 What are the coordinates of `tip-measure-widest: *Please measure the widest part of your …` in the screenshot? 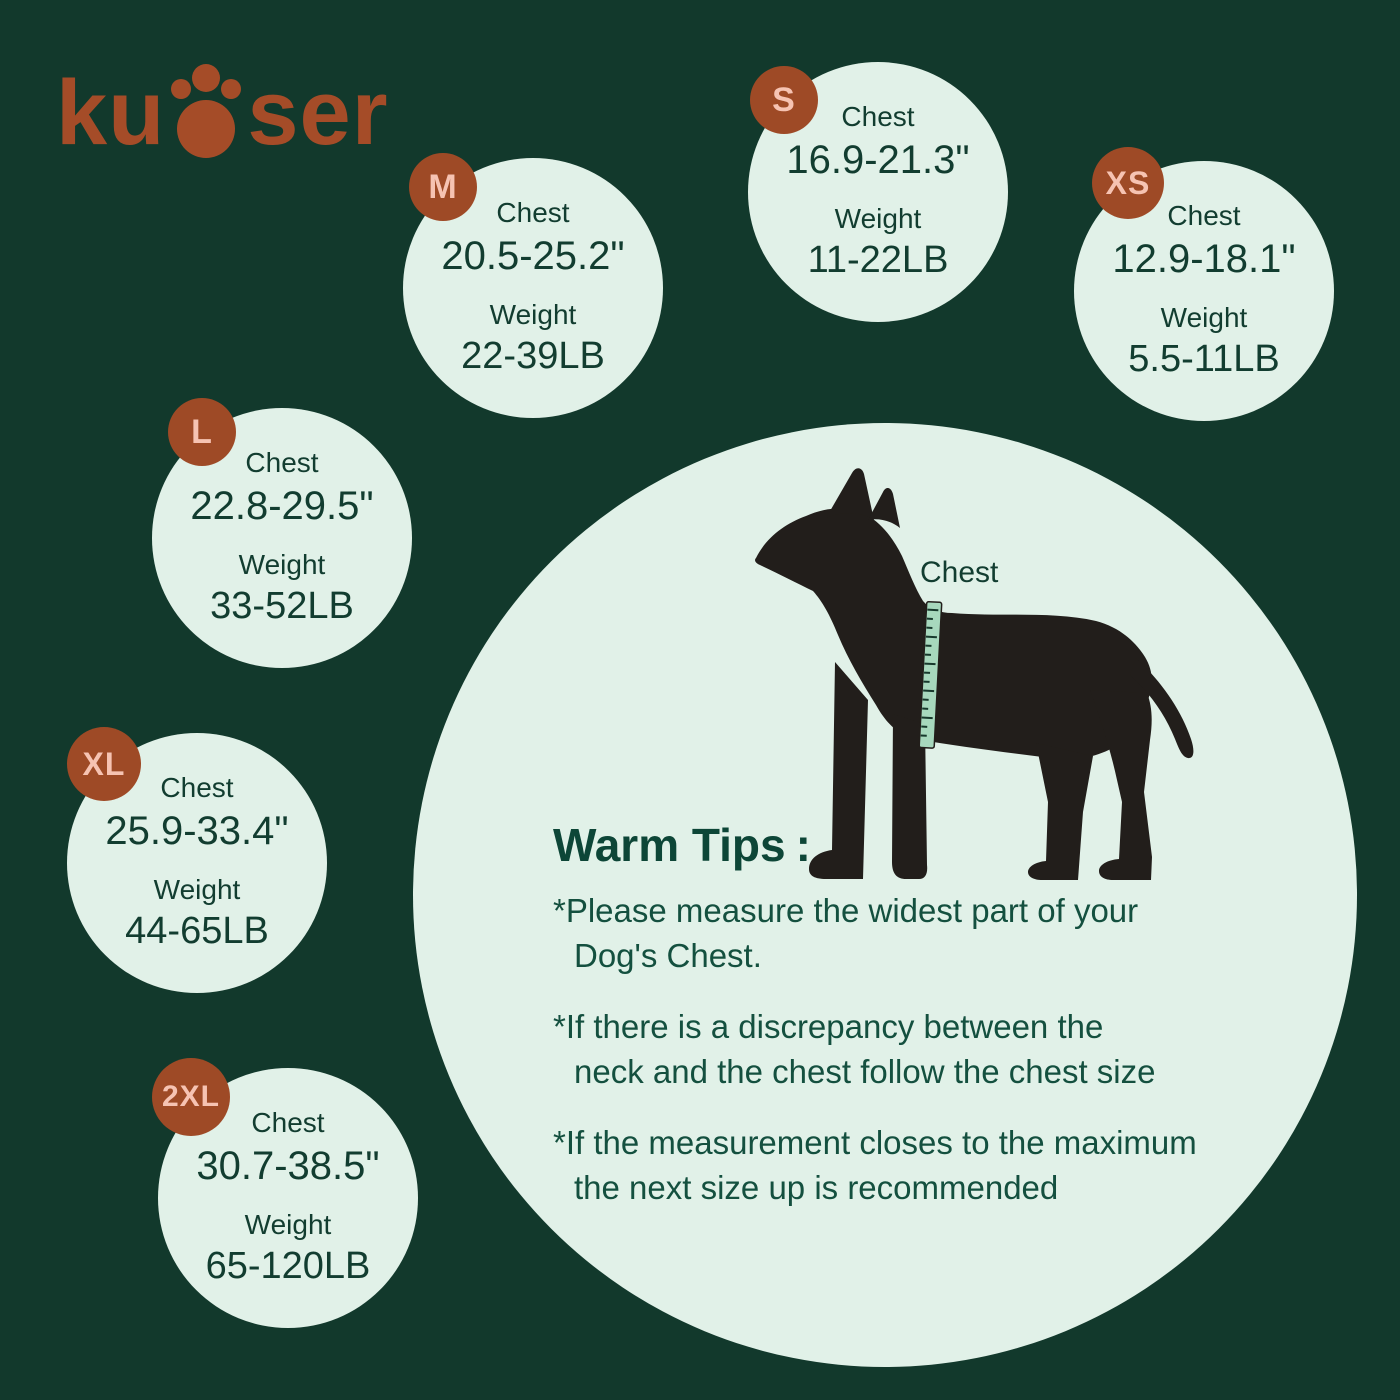 It's located at (908, 933).